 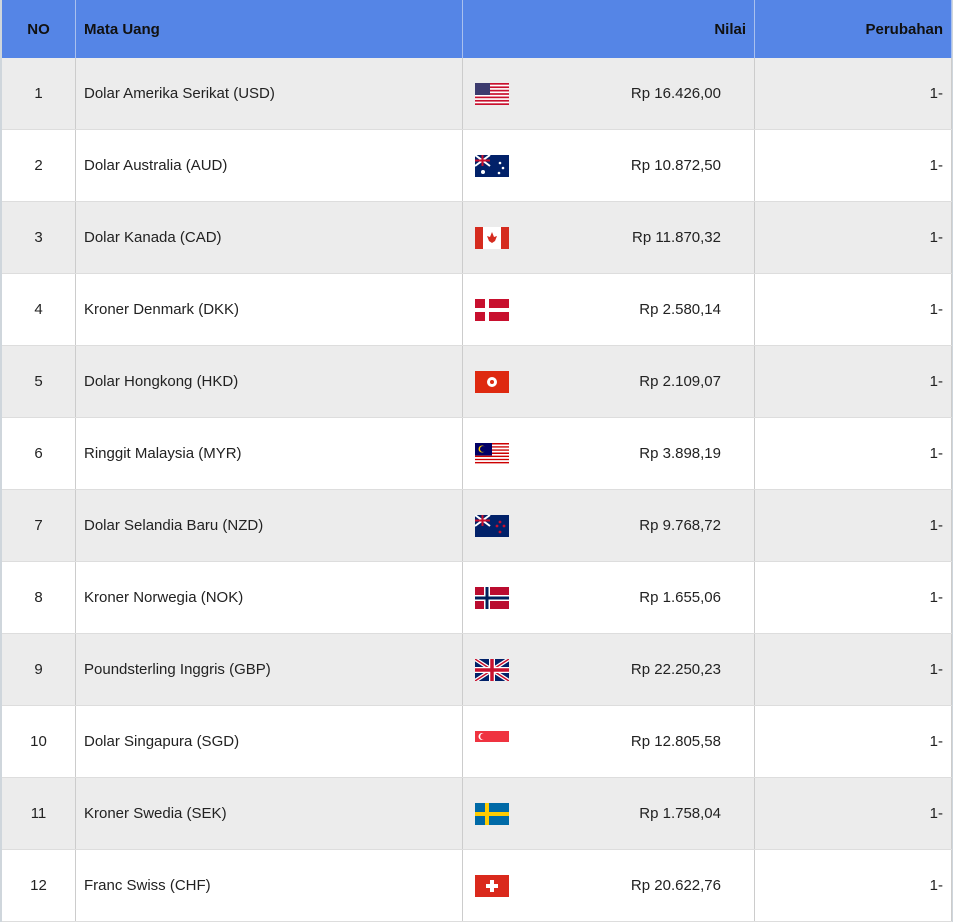 I want to click on value-cell: Rp 1.655,06, so click(x=608, y=597).